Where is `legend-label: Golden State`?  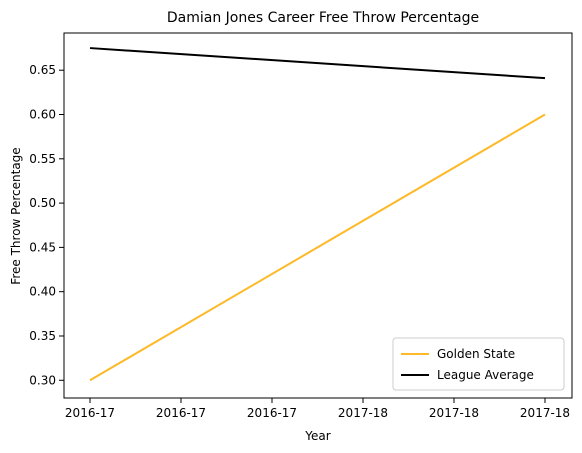
legend-label: Golden State is located at coordinates (476, 354).